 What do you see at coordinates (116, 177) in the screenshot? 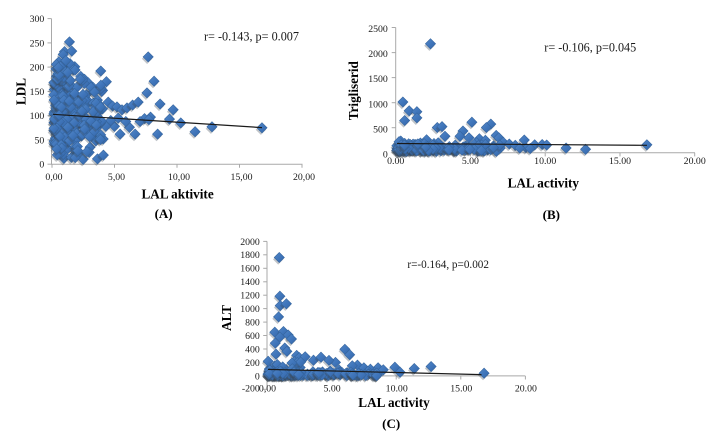
I see `svg-text: 5,00` at bounding box center [116, 177].